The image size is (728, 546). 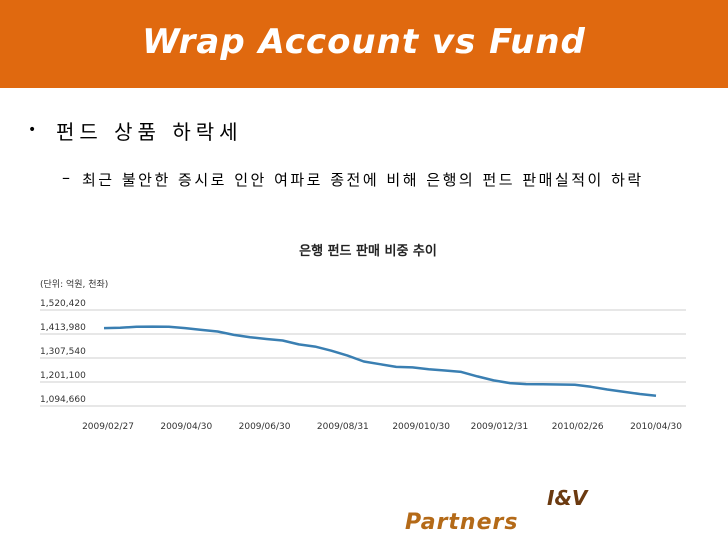 I want to click on series-line, so click(x=380, y=361).